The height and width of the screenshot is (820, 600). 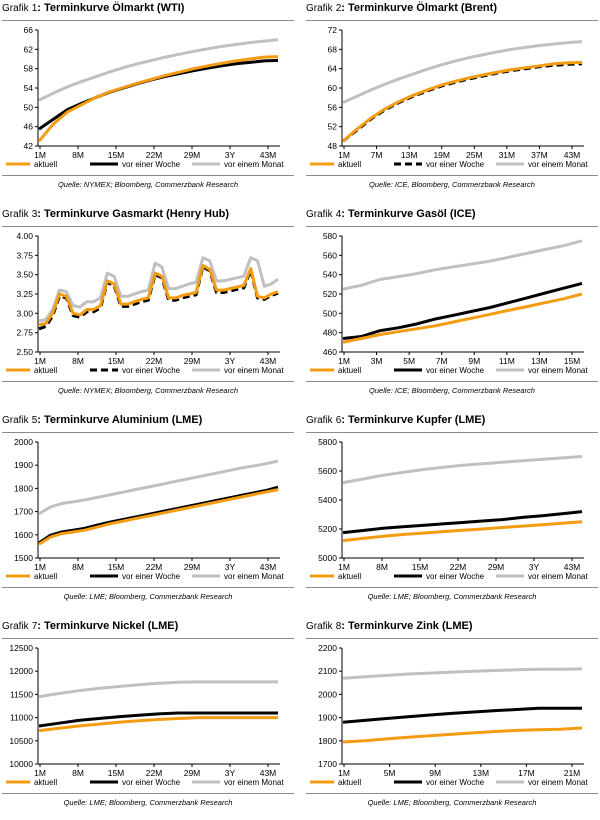 What do you see at coordinates (330, 333) in the screenshot?
I see `y-tick-label: 480` at bounding box center [330, 333].